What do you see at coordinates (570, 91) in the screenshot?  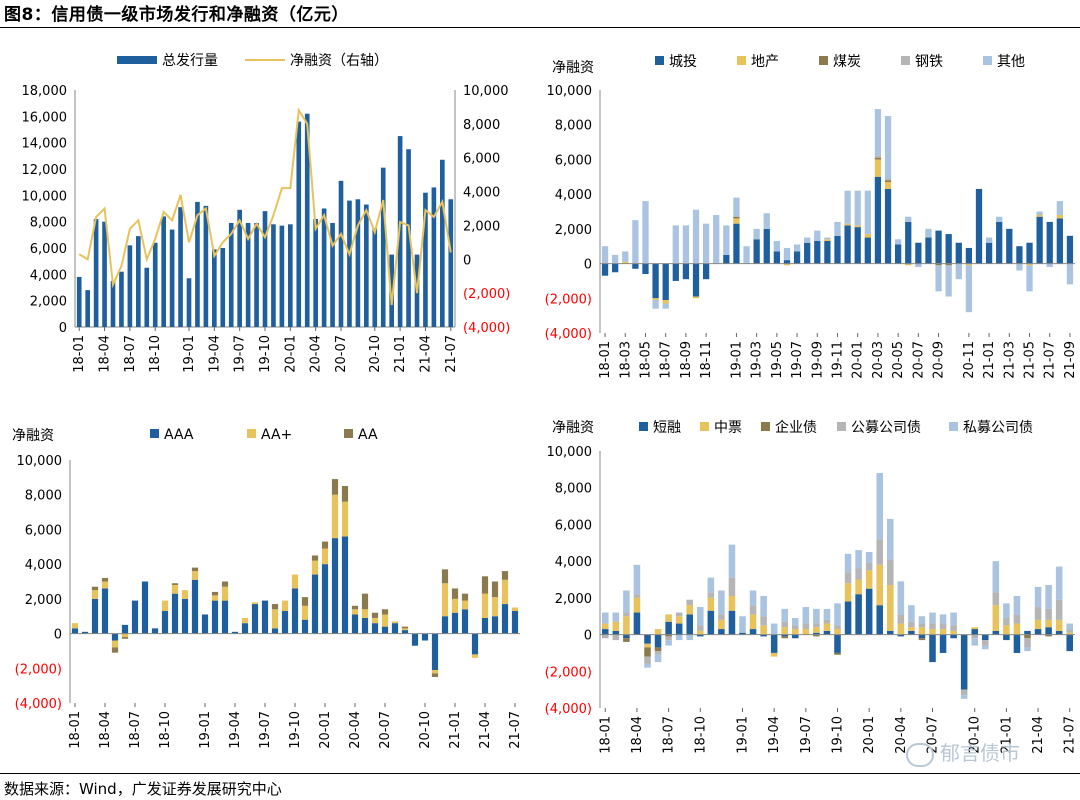 I see `chart2-y-axis-tick-label-10-000: 10,000` at bounding box center [570, 91].